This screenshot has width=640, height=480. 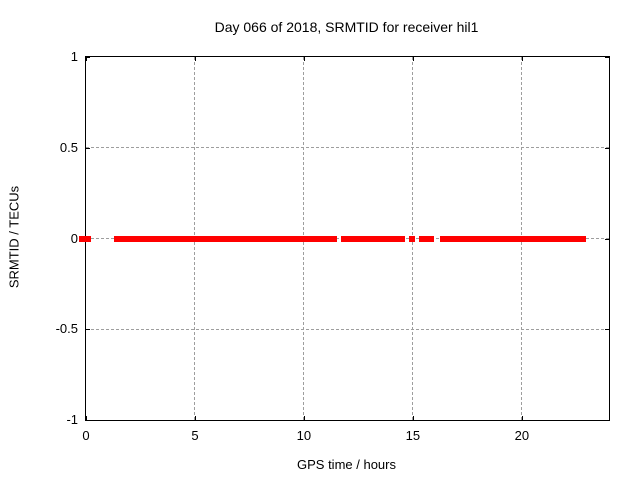 I want to click on x-tick-label: 10, so click(x=304, y=435).